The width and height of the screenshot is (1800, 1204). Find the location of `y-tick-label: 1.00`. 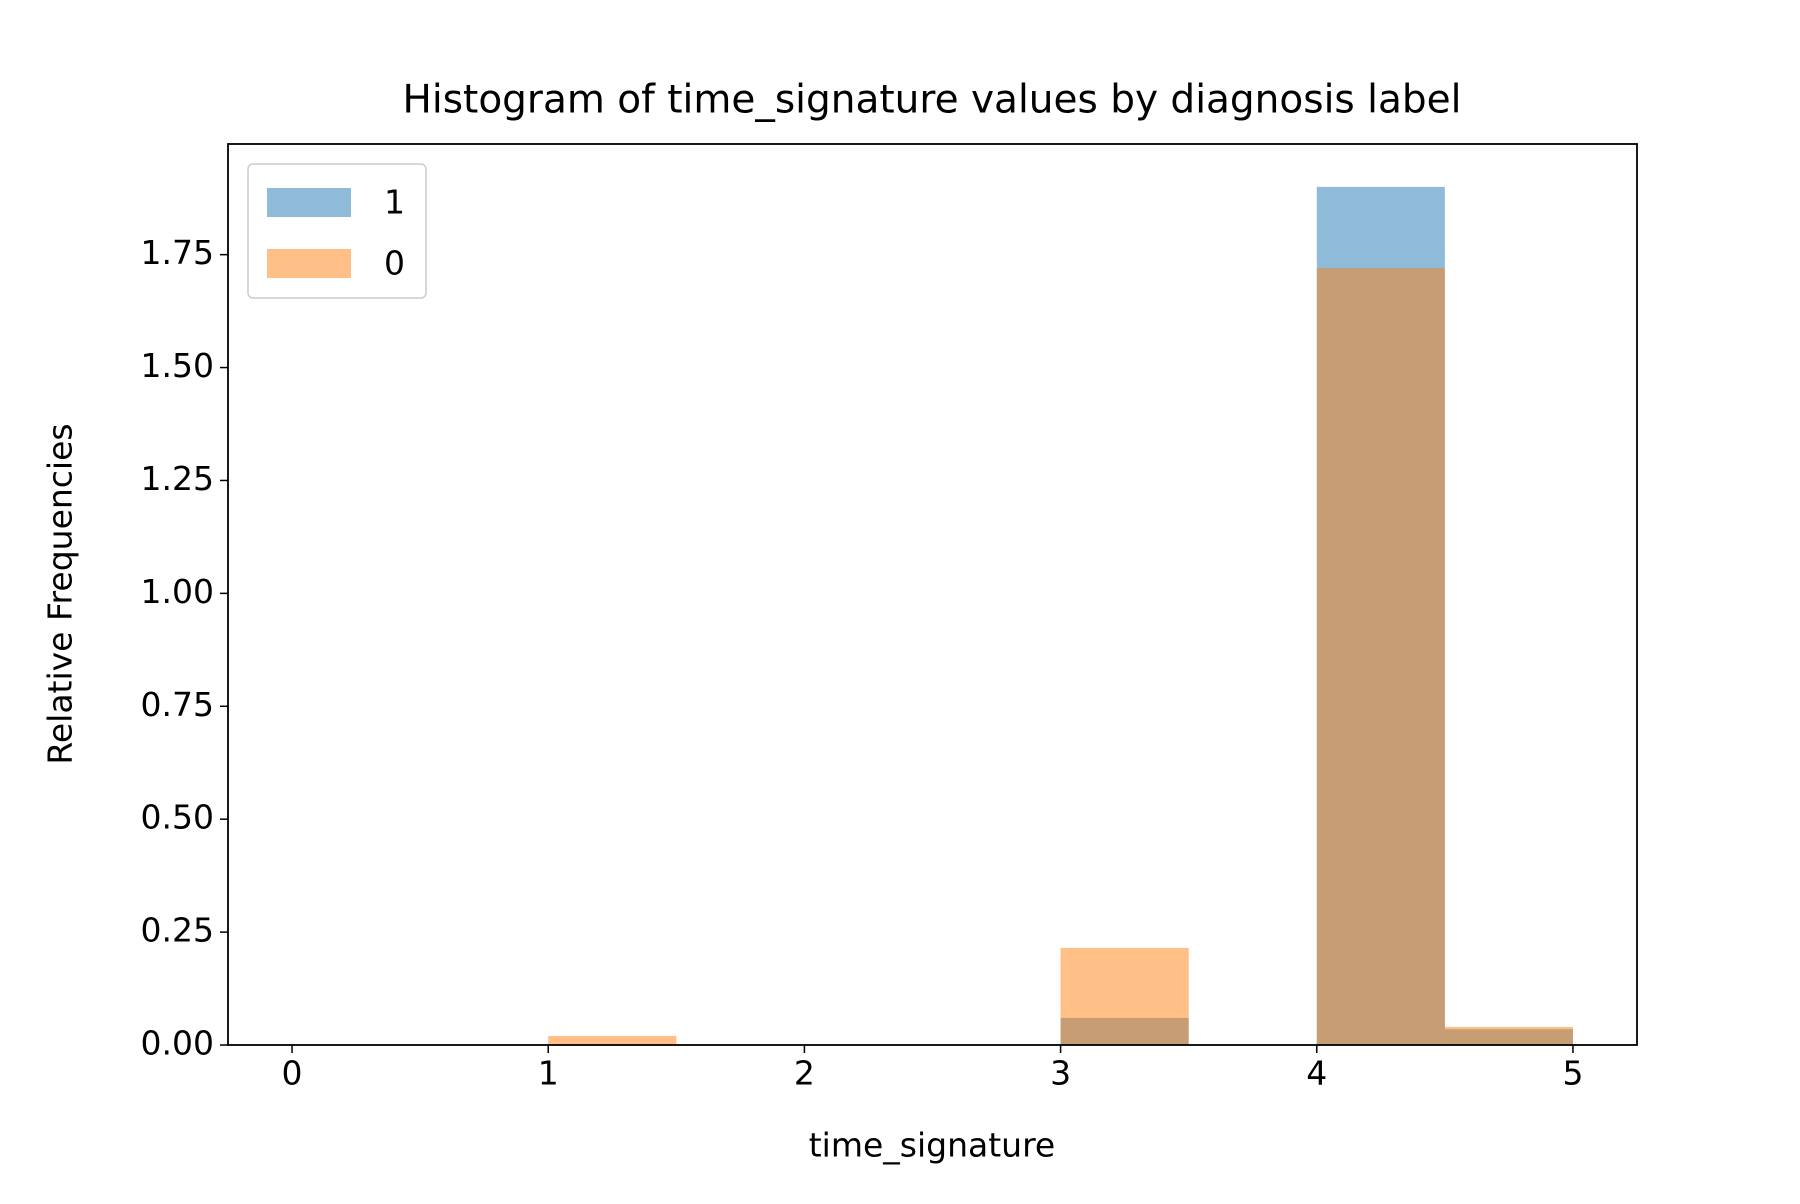

y-tick-label: 1.00 is located at coordinates (177, 591).